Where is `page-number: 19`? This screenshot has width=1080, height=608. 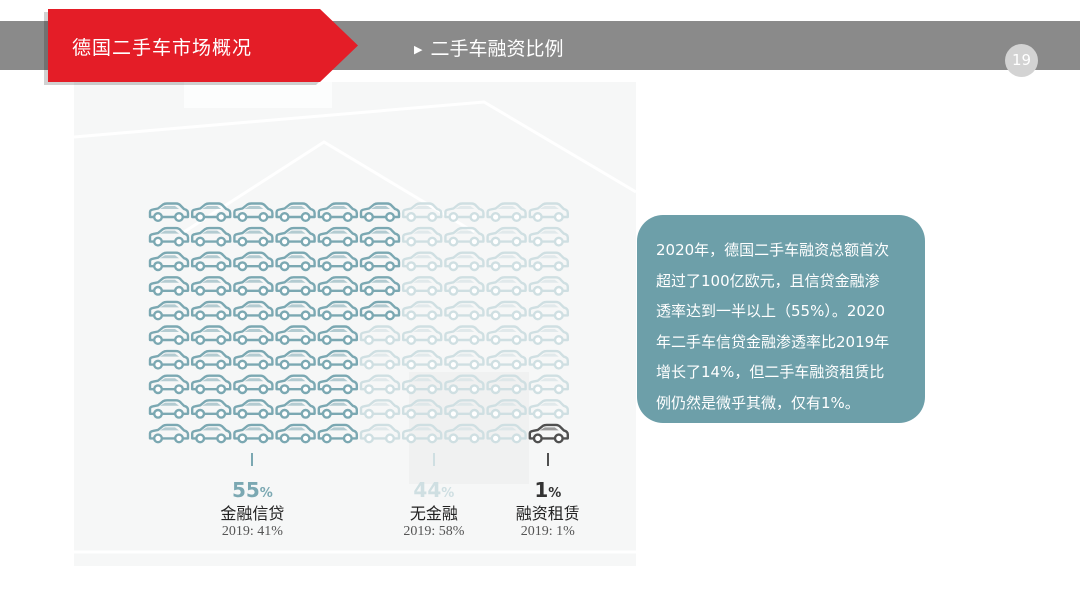
page-number: 19 is located at coordinates (1021, 60).